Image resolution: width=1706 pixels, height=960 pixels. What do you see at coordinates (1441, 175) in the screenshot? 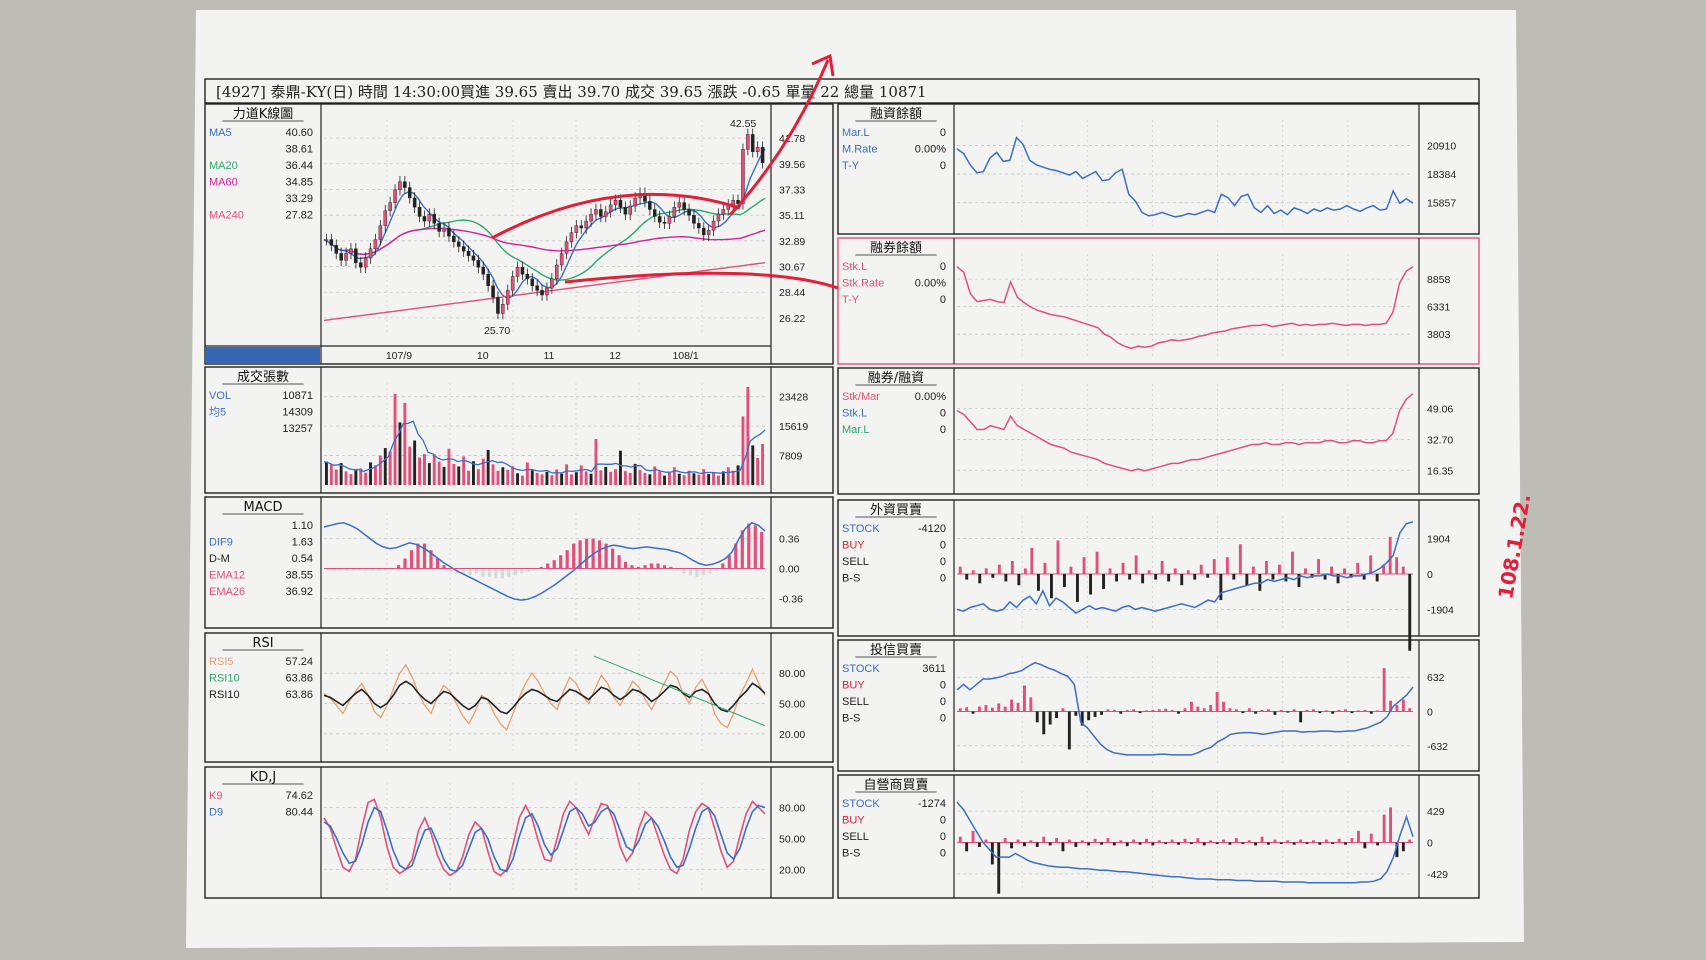
I see `ytick-margin-1: 18384` at bounding box center [1441, 175].